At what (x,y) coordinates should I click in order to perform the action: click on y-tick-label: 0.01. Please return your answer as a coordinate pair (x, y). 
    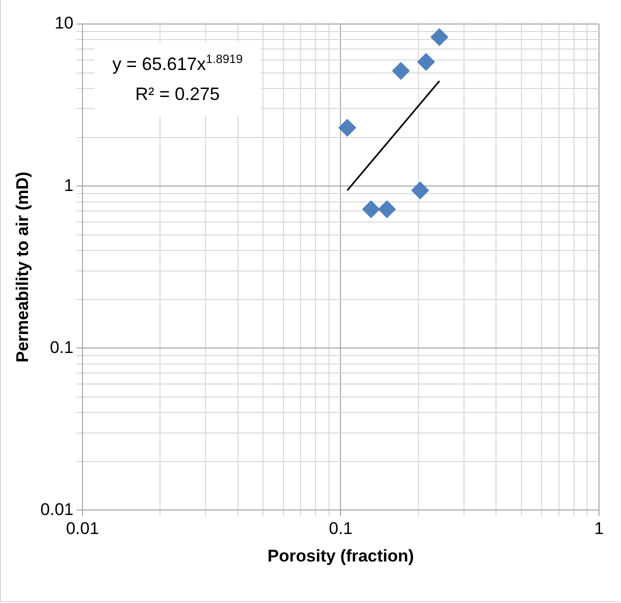
    Looking at the image, I should click on (57, 509).